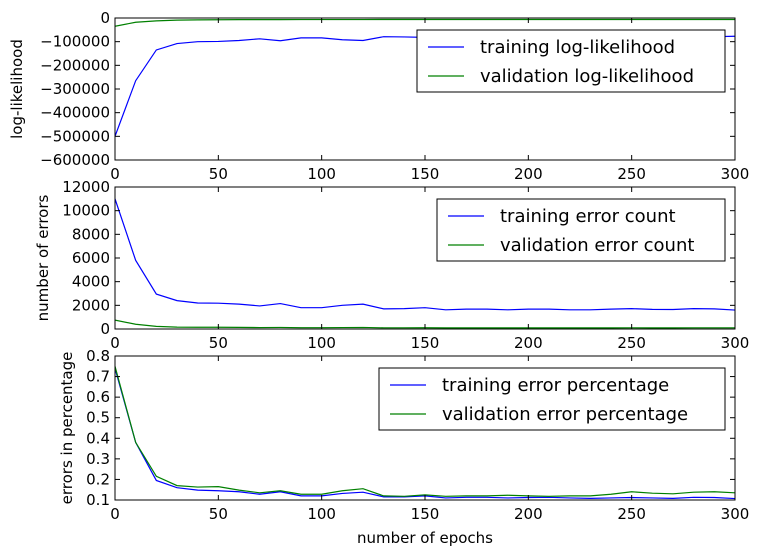 The image size is (759, 557). Describe the element at coordinates (98, 377) in the screenshot. I see `y-tick-label: 0.7` at that location.